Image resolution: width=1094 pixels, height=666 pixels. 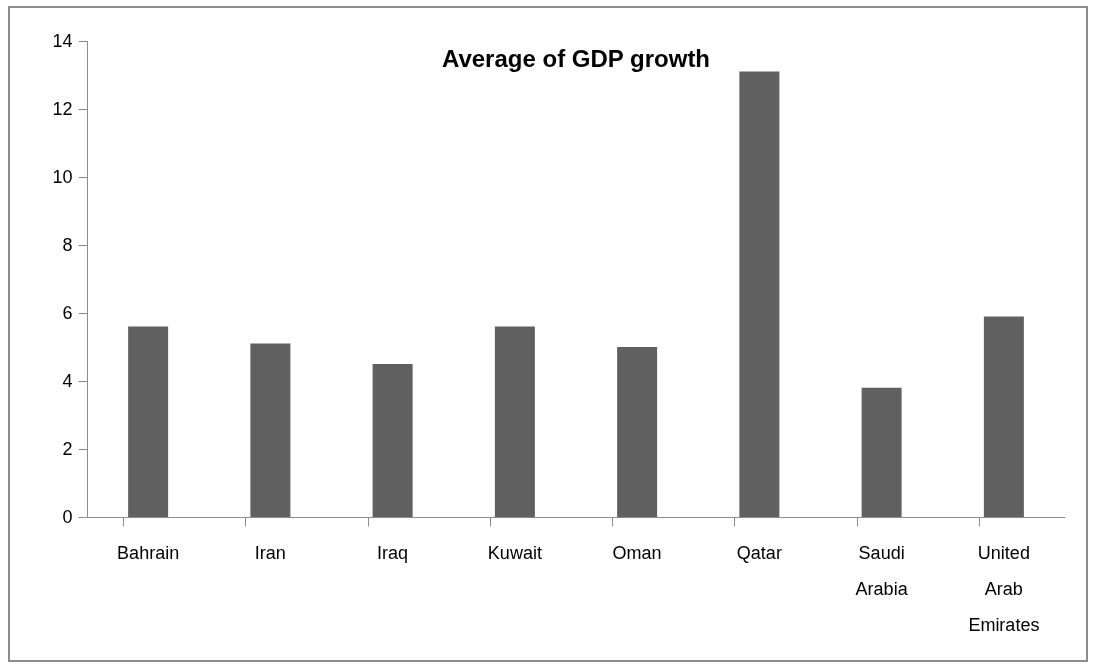 What do you see at coordinates (514, 552) in the screenshot?
I see `x-tick-label: Kuwait` at bounding box center [514, 552].